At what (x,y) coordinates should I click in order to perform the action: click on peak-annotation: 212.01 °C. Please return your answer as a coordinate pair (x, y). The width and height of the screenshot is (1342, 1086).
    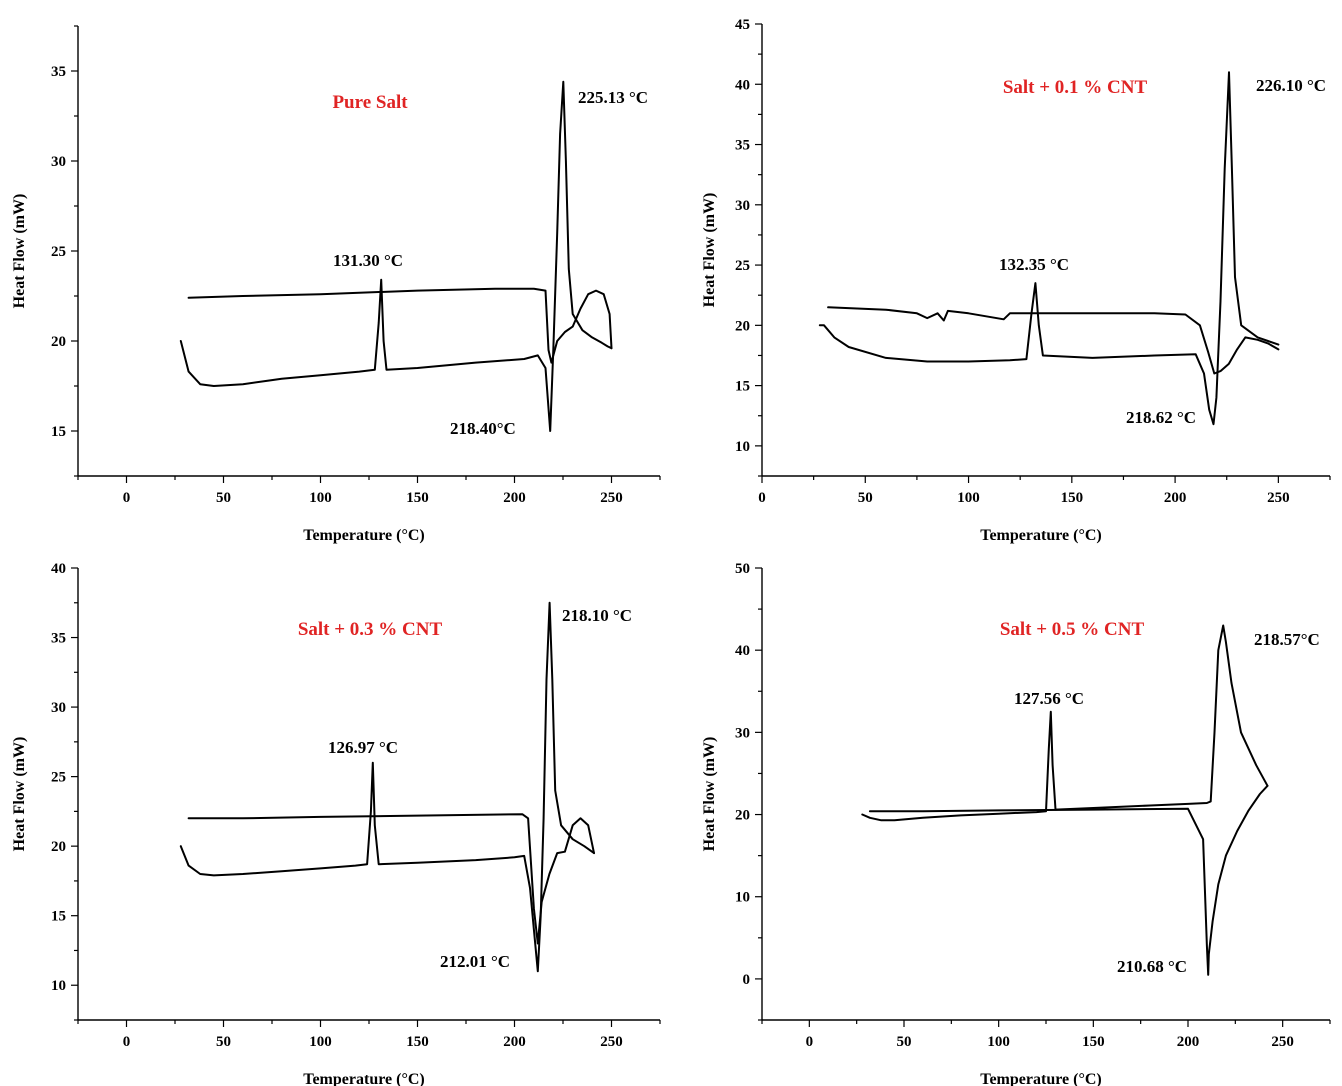
    Looking at the image, I should click on (475, 961).